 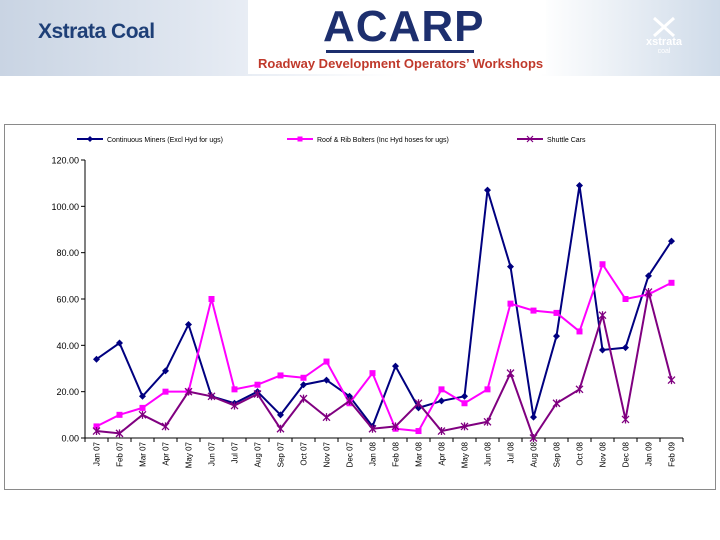 What do you see at coordinates (396, 453) in the screenshot?
I see `x-tick-label: Feb 08` at bounding box center [396, 453].